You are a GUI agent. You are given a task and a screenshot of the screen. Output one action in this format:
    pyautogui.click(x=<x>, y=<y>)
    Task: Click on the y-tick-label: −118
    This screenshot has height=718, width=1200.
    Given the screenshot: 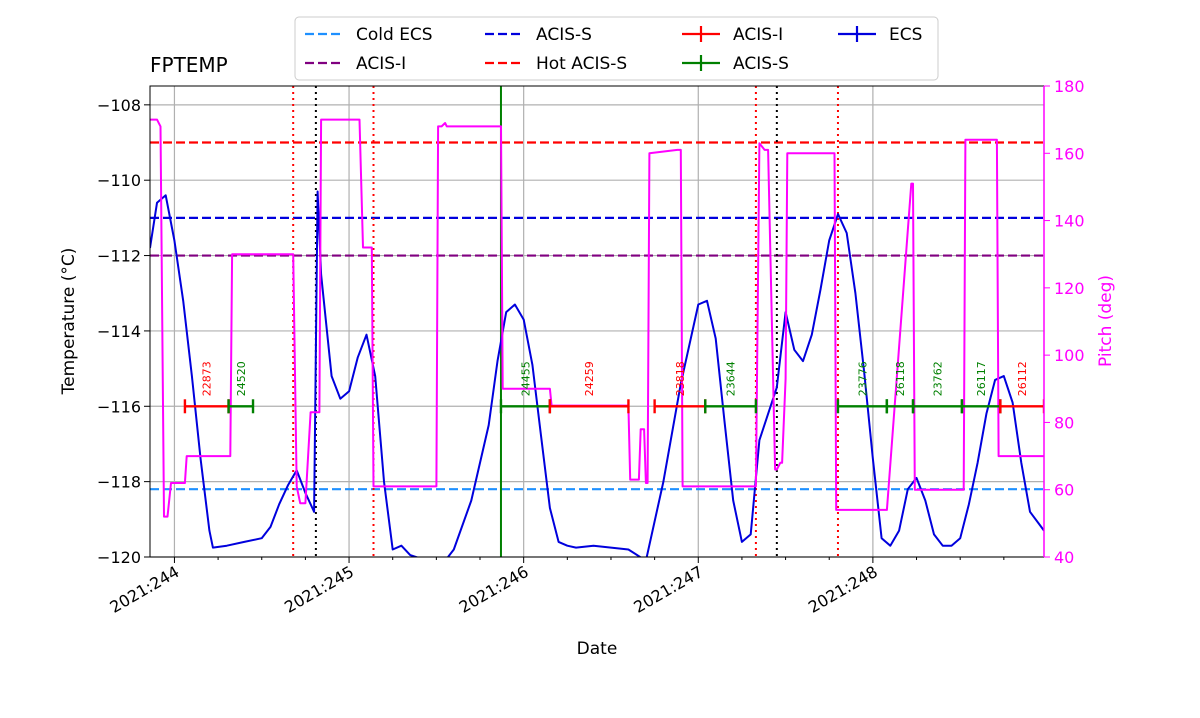 What is the action you would take?
    pyautogui.click(x=119, y=482)
    